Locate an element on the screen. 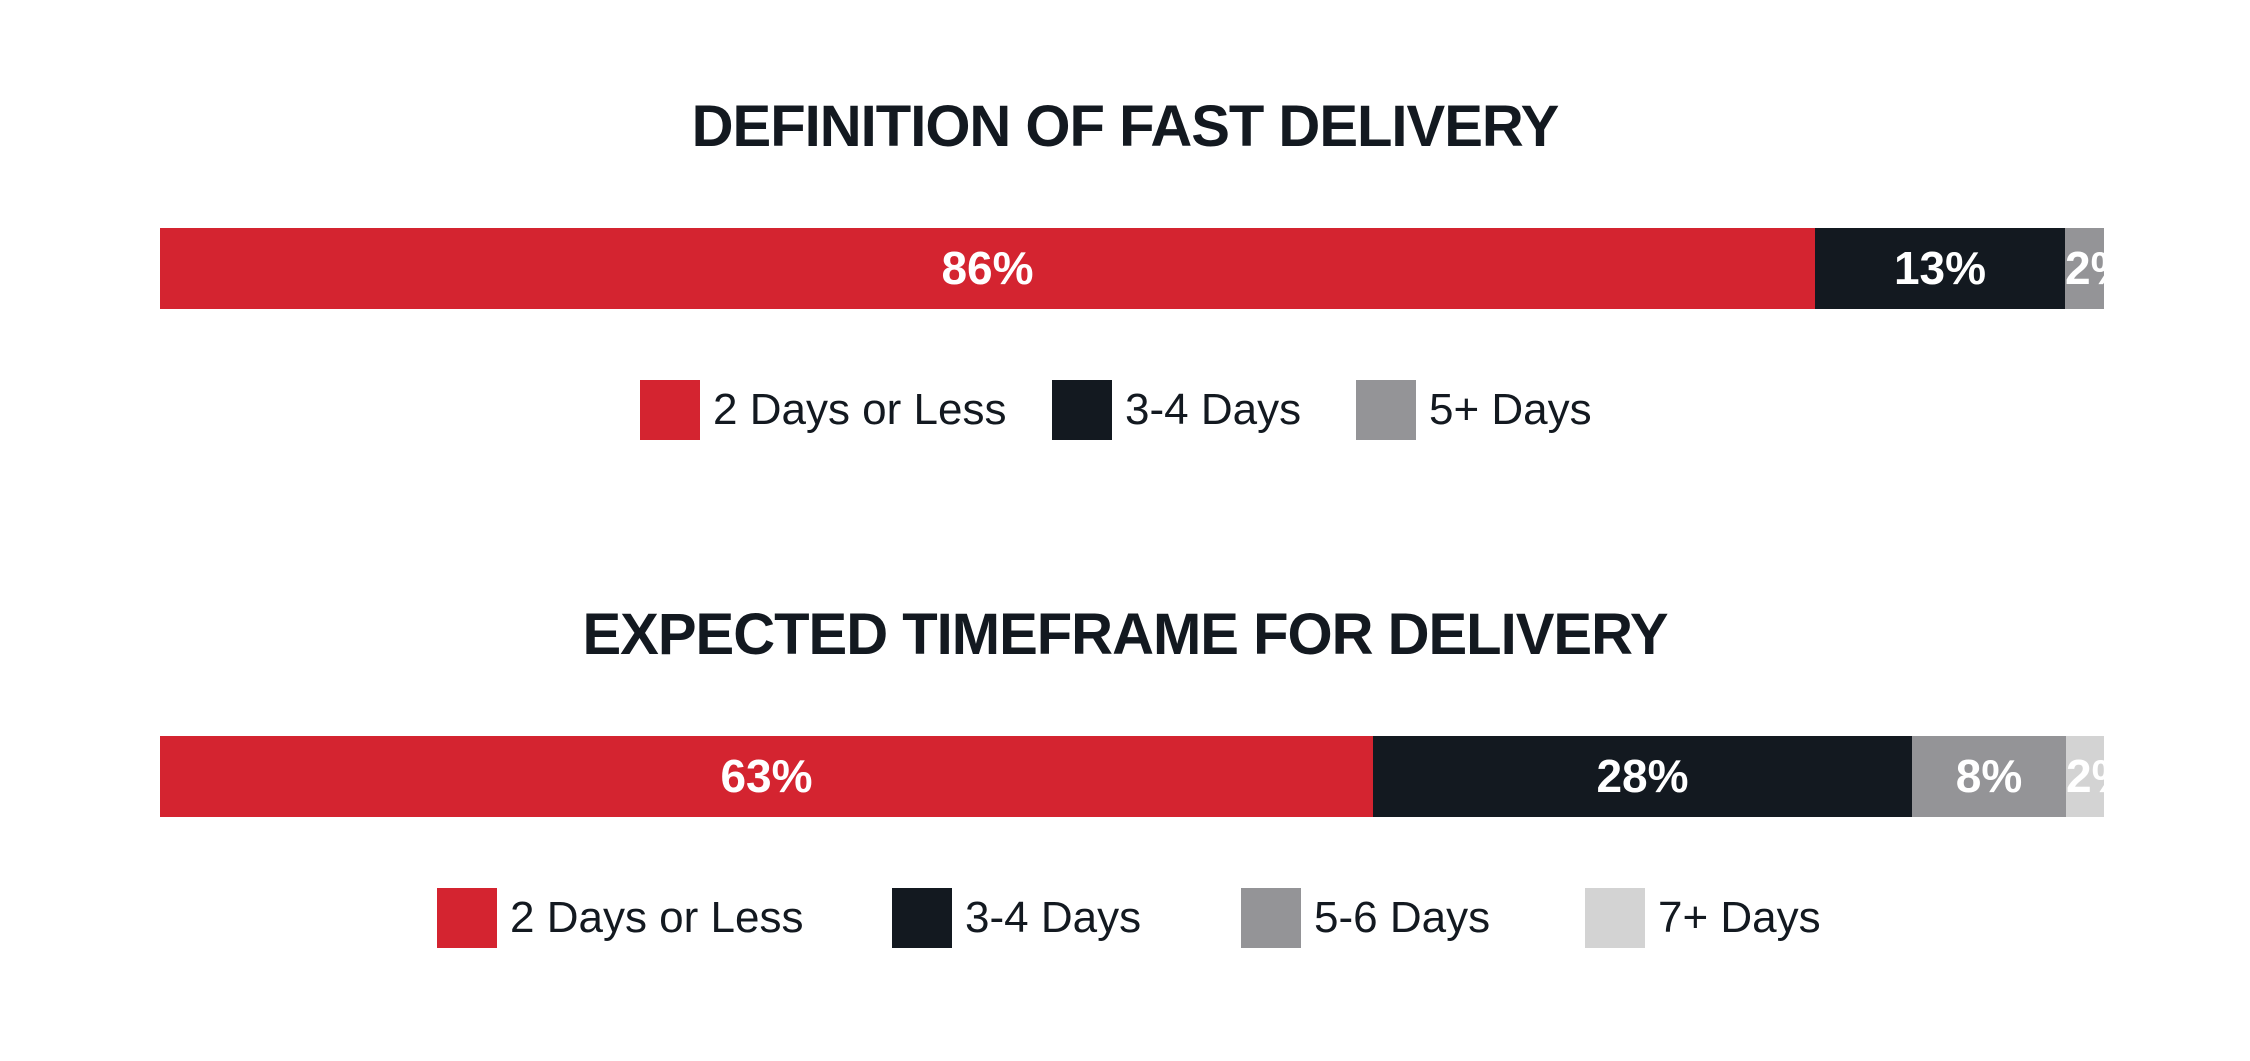  chart-title: DEFINITION OF FAST DELIVERY is located at coordinates (1125, 126).